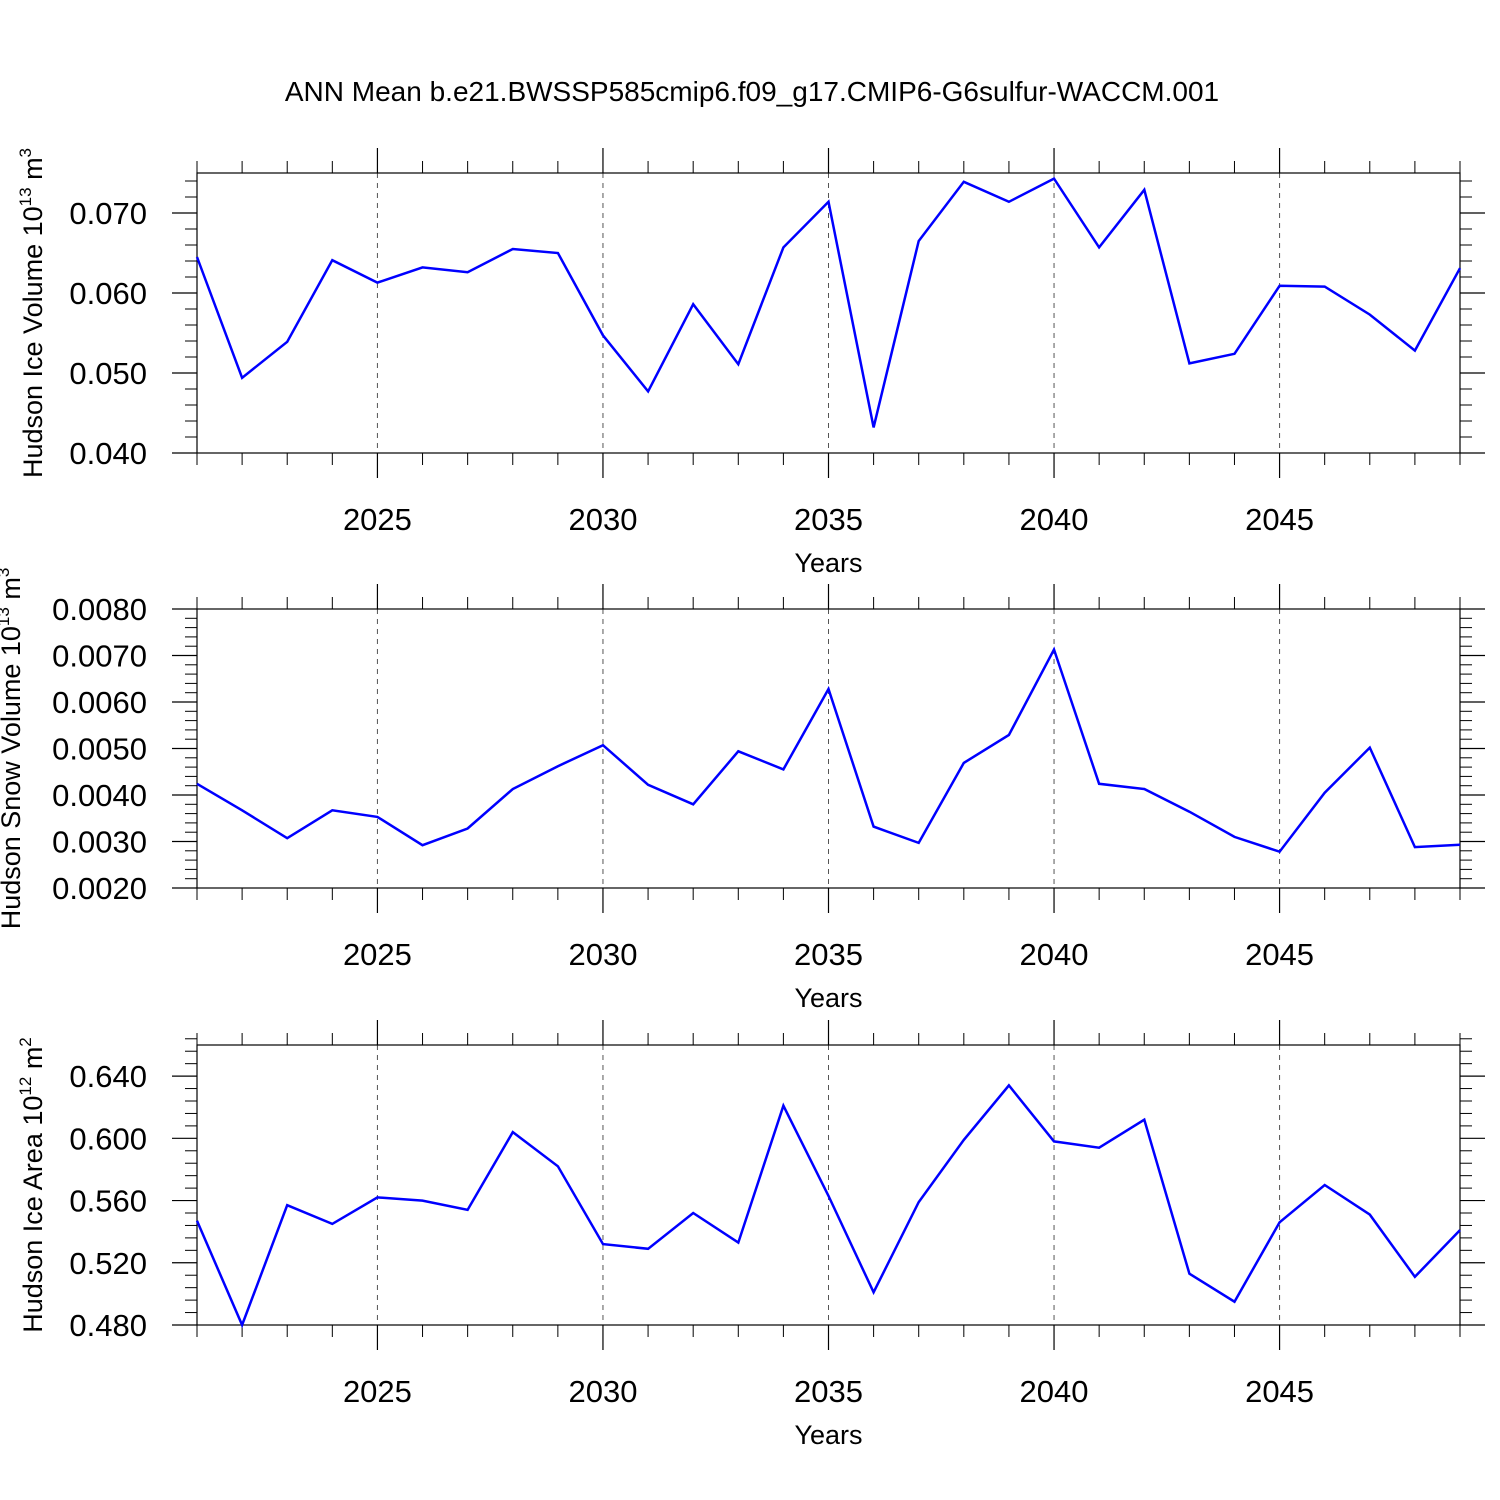 This screenshot has width=1500, height=1500. Describe the element at coordinates (25, 1086) in the screenshot. I see `y-axis-title-exponent: 12` at that location.